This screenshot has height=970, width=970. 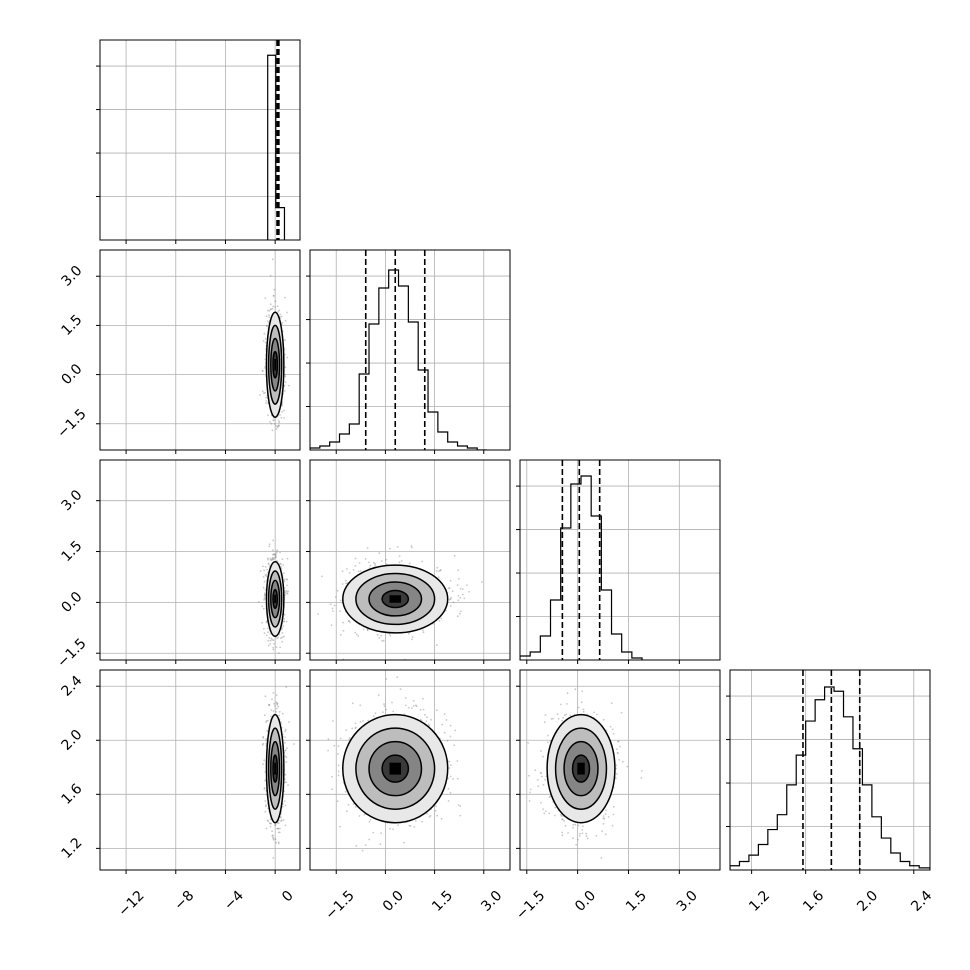 I want to click on x-tick-label: −8, so click(x=184, y=901).